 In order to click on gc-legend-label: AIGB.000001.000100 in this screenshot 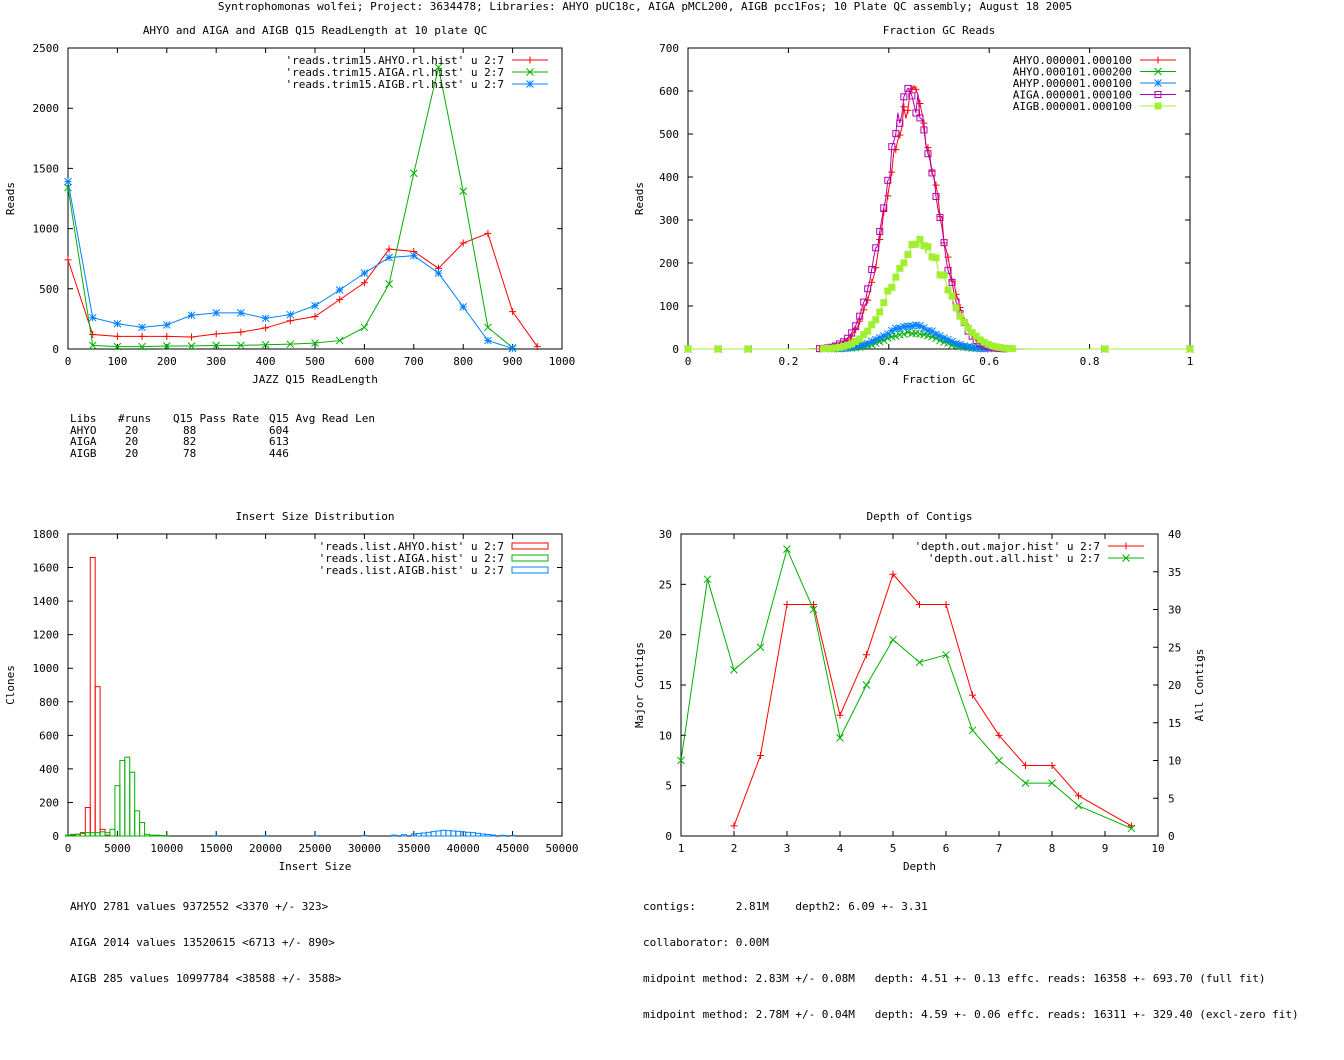, I will do `click(1072, 106)`.